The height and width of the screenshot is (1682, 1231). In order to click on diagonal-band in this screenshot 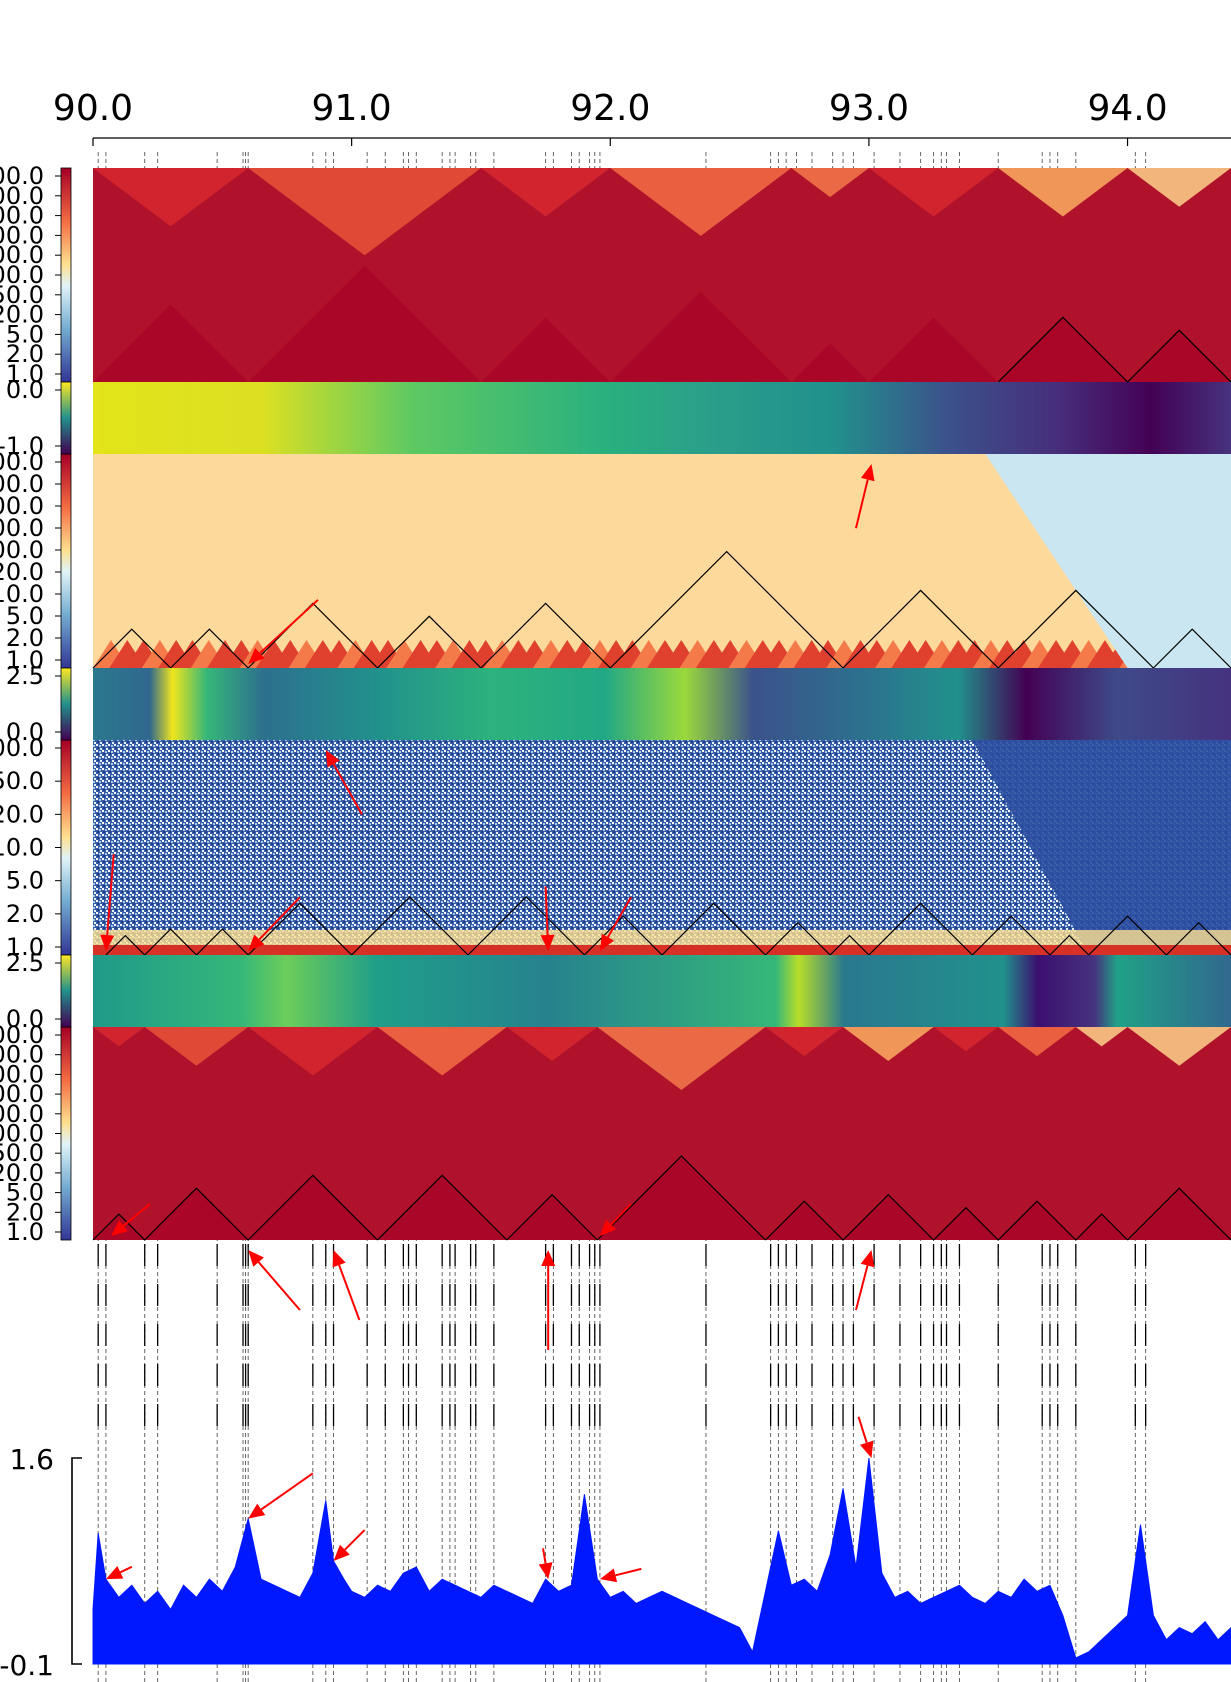, I will do `click(662, 950)`.